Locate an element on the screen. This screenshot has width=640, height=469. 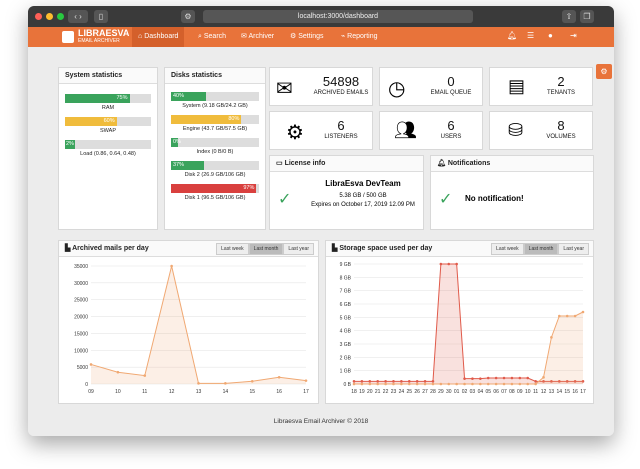
nav-settings: ⚙ Settings is located at coordinates (307, 36).